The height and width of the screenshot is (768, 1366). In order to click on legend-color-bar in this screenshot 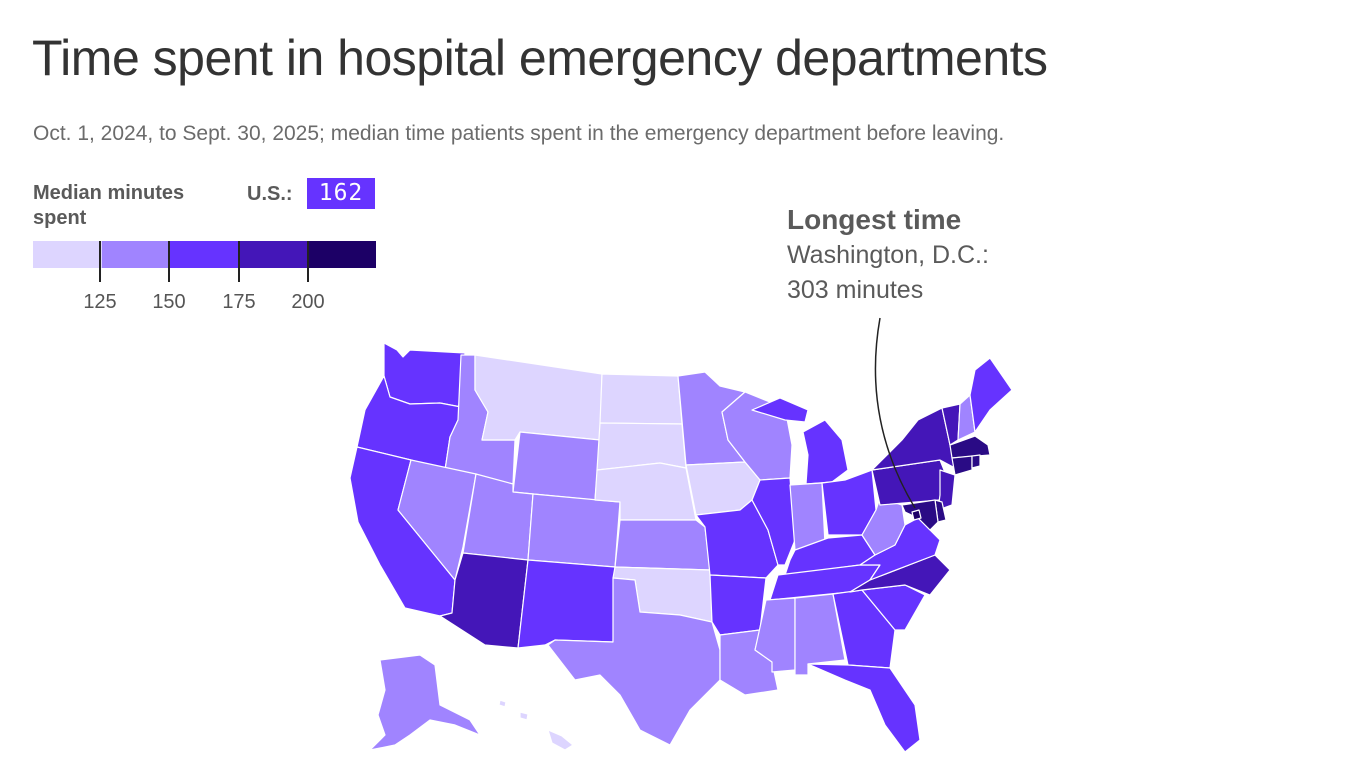, I will do `click(204, 254)`.